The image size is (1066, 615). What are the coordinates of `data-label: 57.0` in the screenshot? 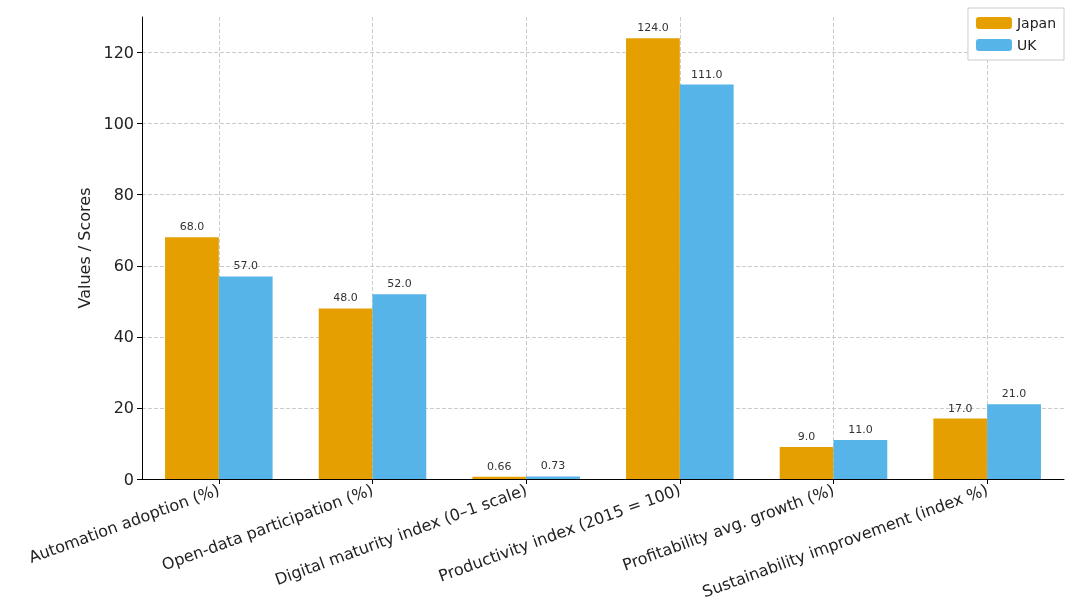 It's located at (245, 266).